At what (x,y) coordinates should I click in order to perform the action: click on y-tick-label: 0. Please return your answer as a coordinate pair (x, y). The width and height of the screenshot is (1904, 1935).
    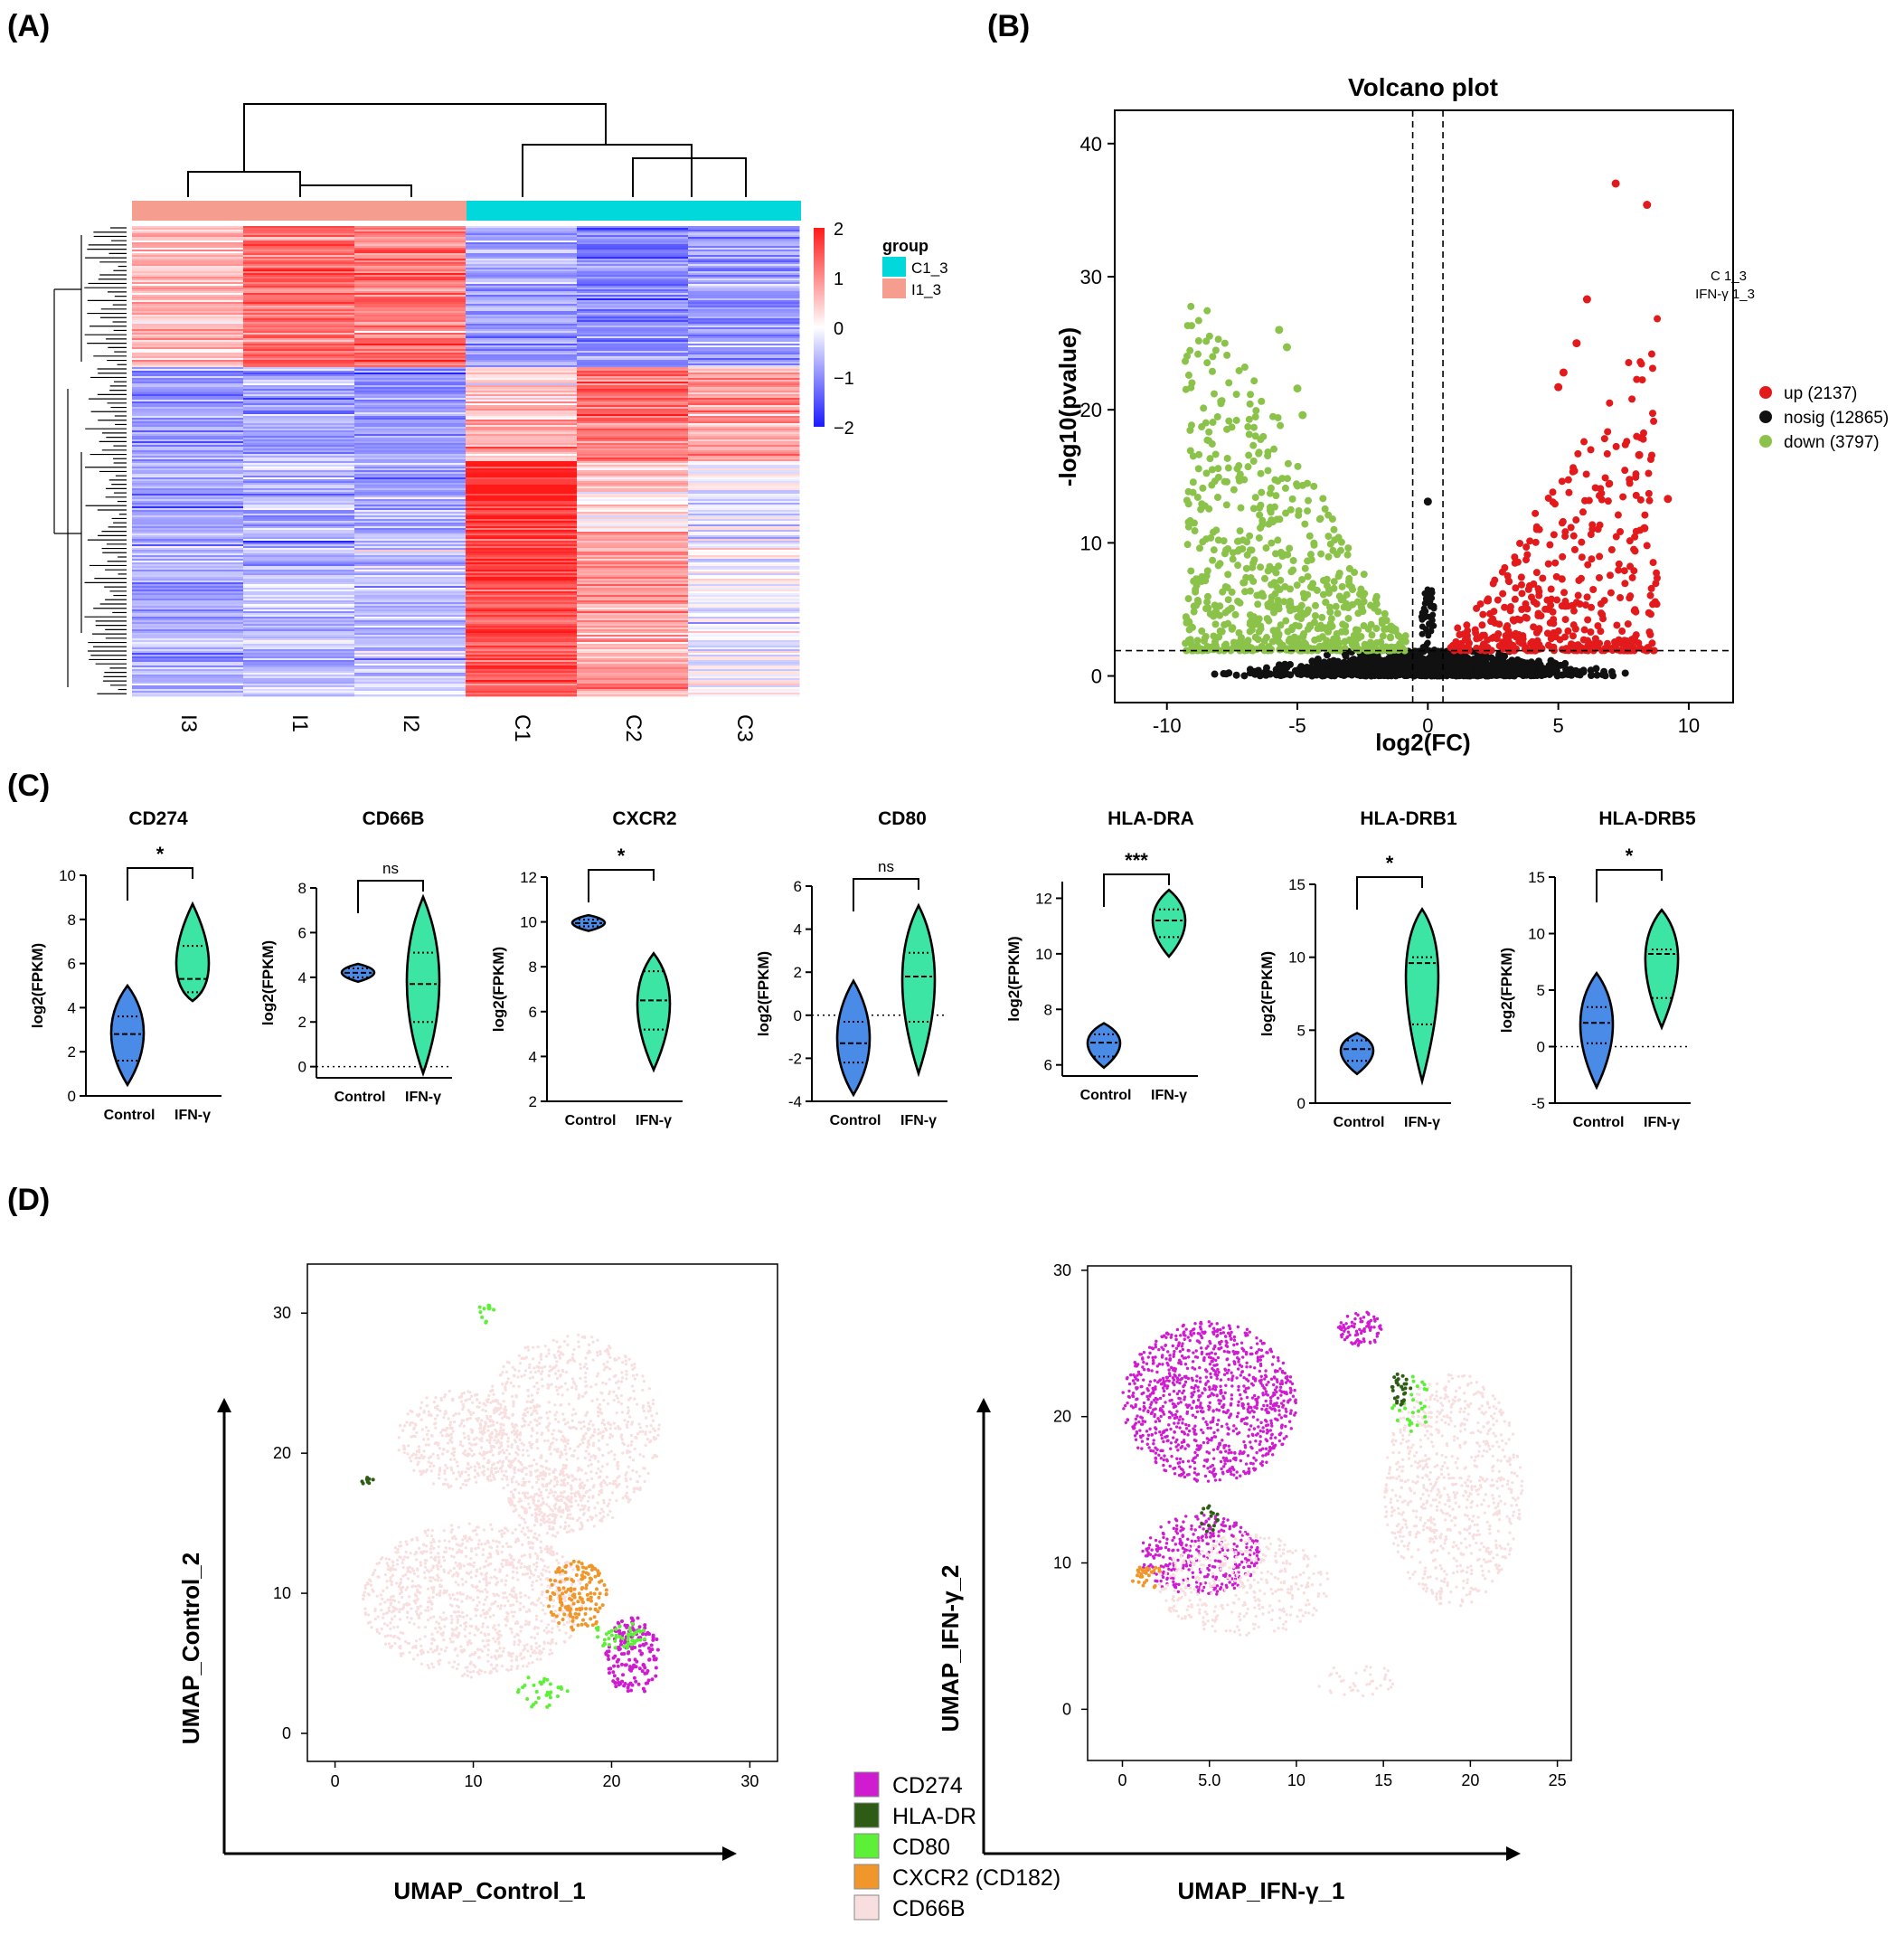
    Looking at the image, I should click on (798, 1015).